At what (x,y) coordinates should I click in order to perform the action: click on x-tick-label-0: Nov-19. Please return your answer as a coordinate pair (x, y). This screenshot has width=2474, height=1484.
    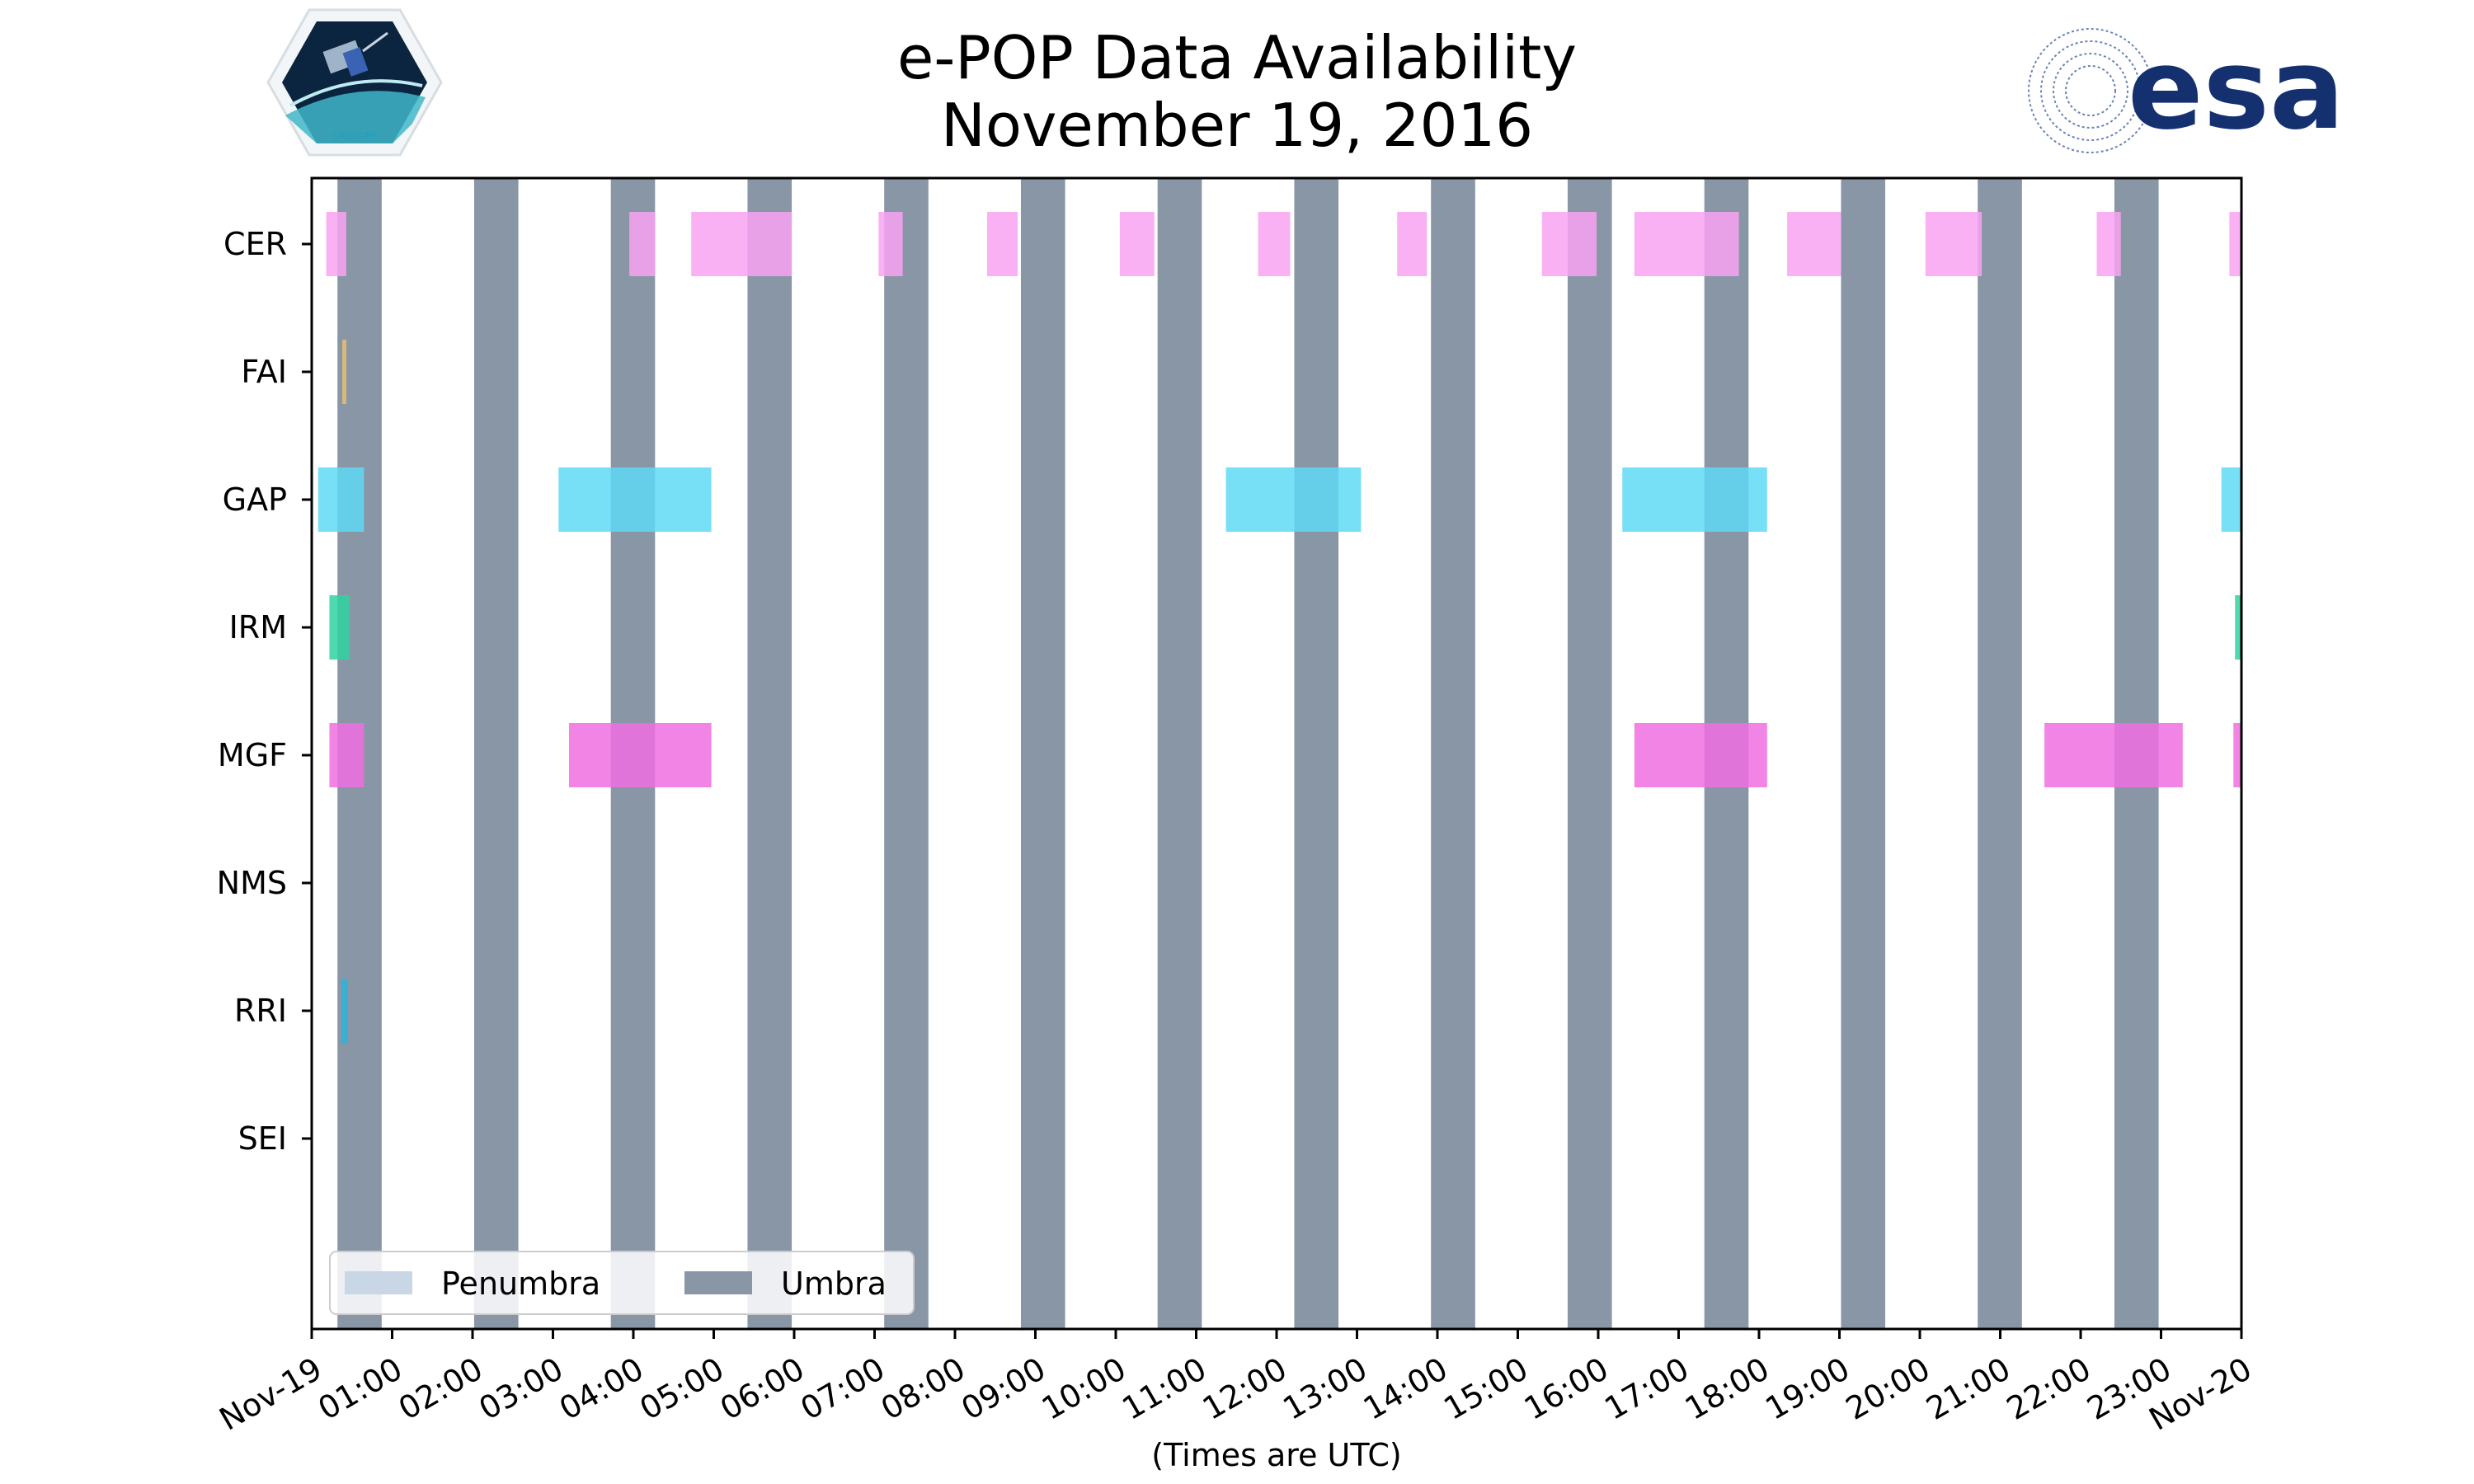
    Looking at the image, I should click on (271, 1394).